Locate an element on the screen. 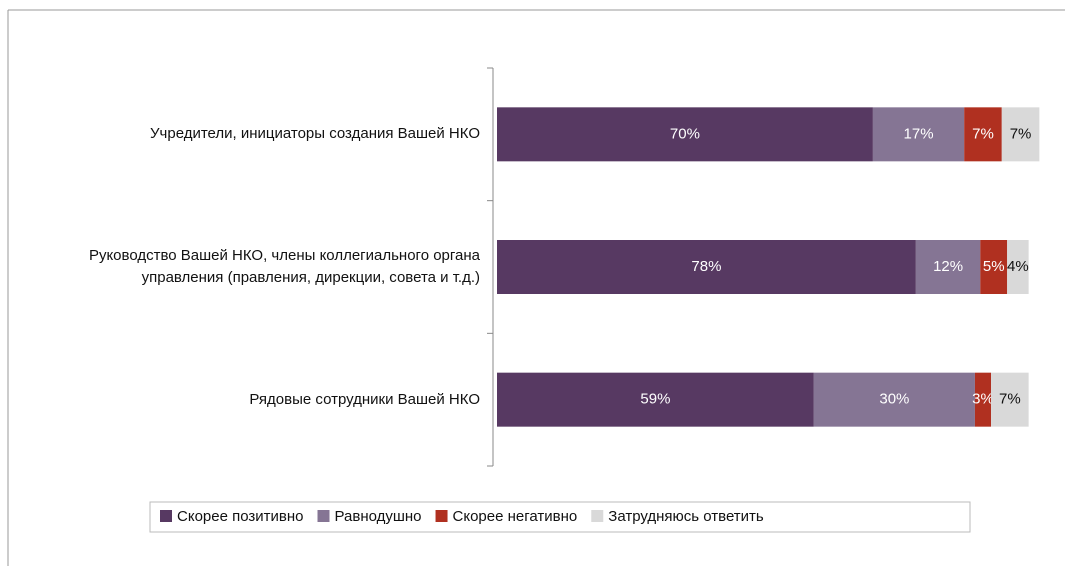 This screenshot has width=1065, height=566. legend-label: Затрудняюсь ответить is located at coordinates (686, 516).